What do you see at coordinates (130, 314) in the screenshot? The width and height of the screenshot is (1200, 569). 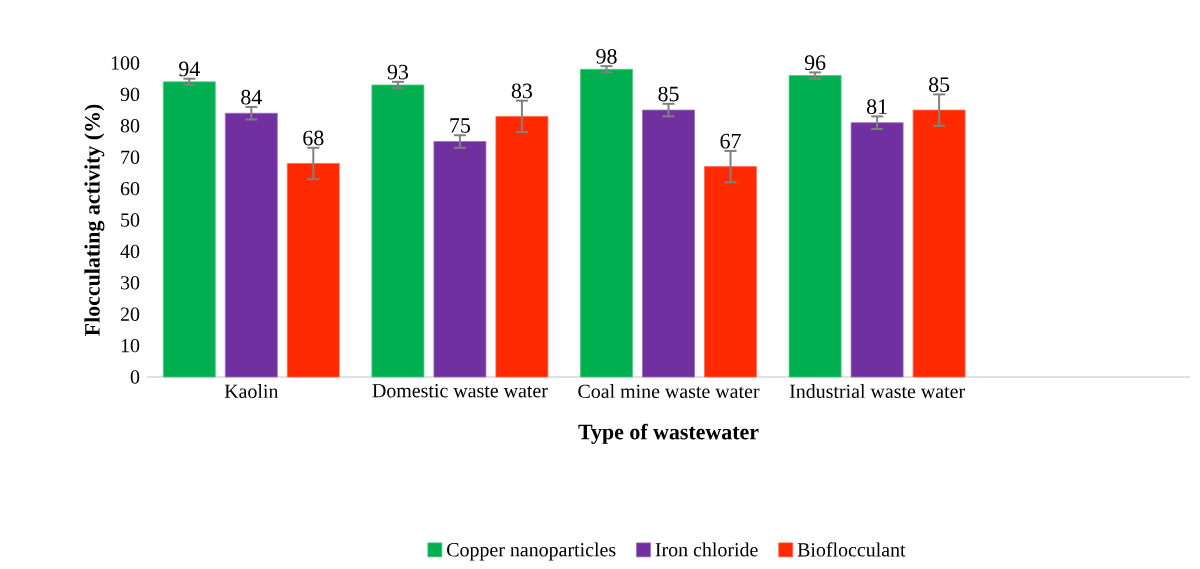 I see `y-tick-label: 20` at bounding box center [130, 314].